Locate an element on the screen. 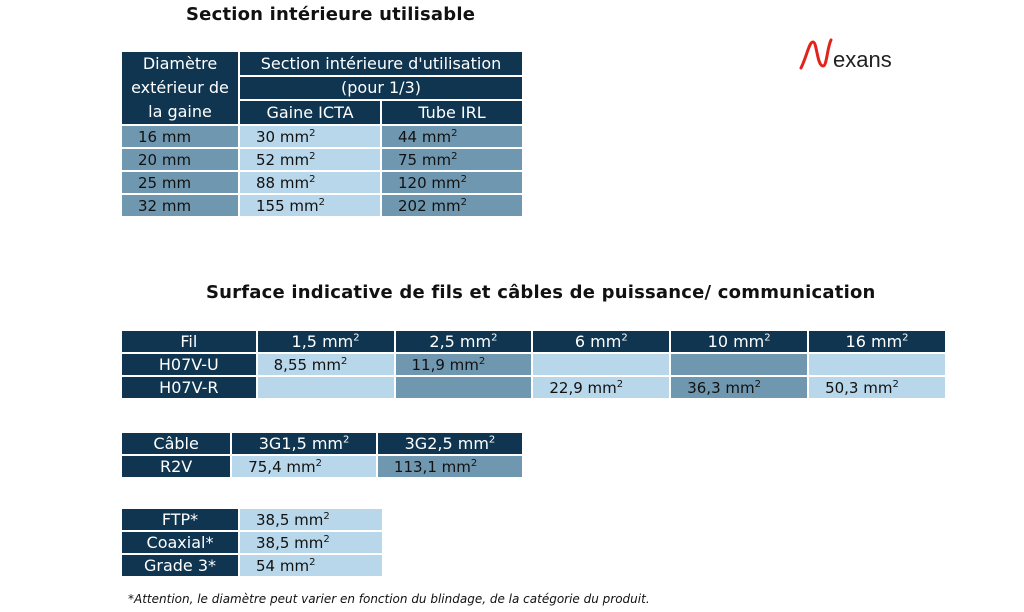 This screenshot has width=1024, height=612. table-header-row: Fil 1,5 mm2 2,5 mm2 6 mm2 10 mm2 16 mm2 is located at coordinates (533, 341).